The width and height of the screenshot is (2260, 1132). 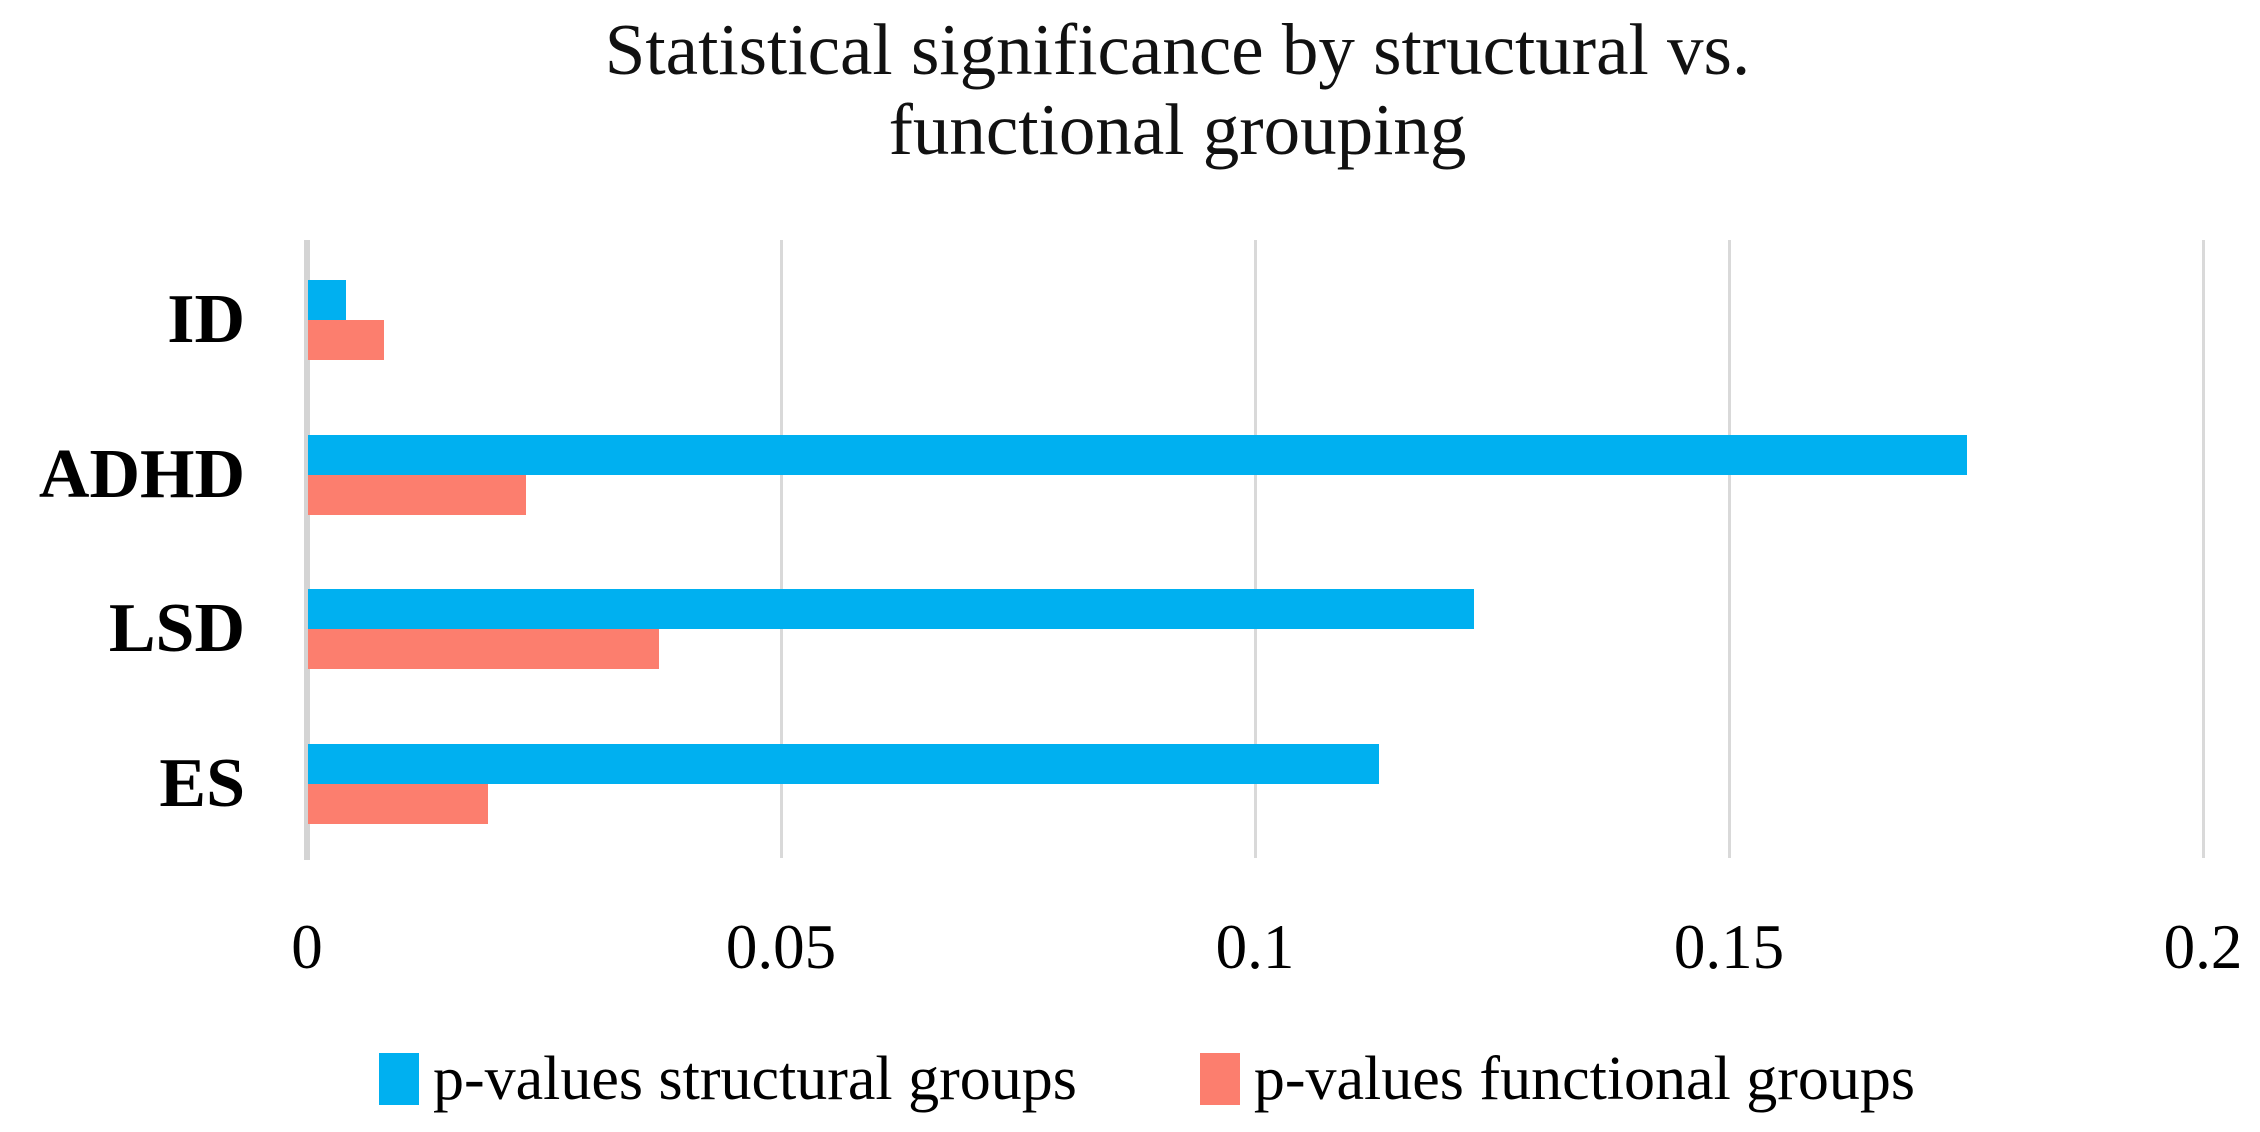 I want to click on legend-item-functional: p-values functional groups, so click(x=1557, y=1079).